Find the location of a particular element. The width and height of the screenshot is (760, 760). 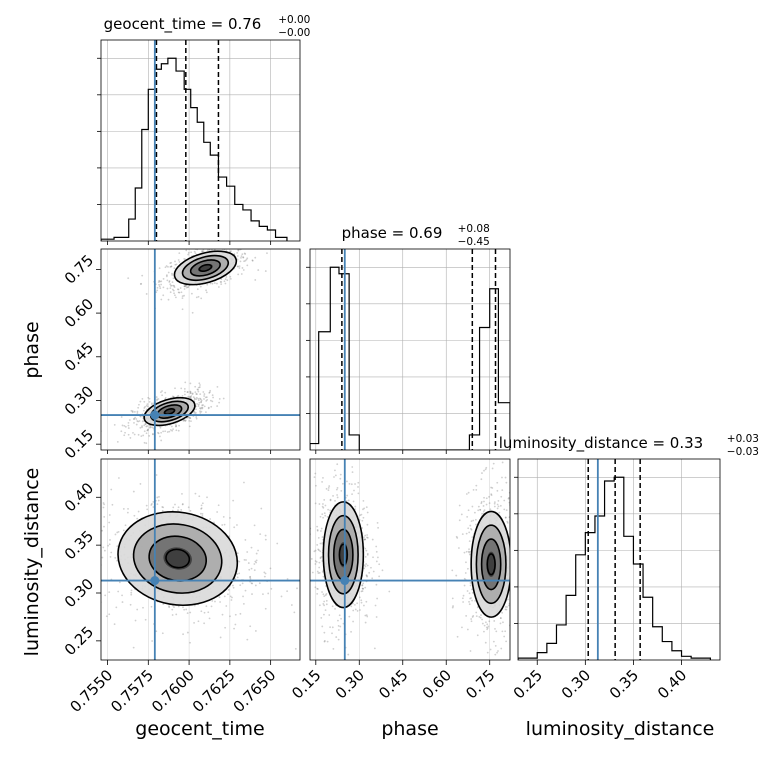

phase-y-tick-label: 0.30 is located at coordinates (79, 400).